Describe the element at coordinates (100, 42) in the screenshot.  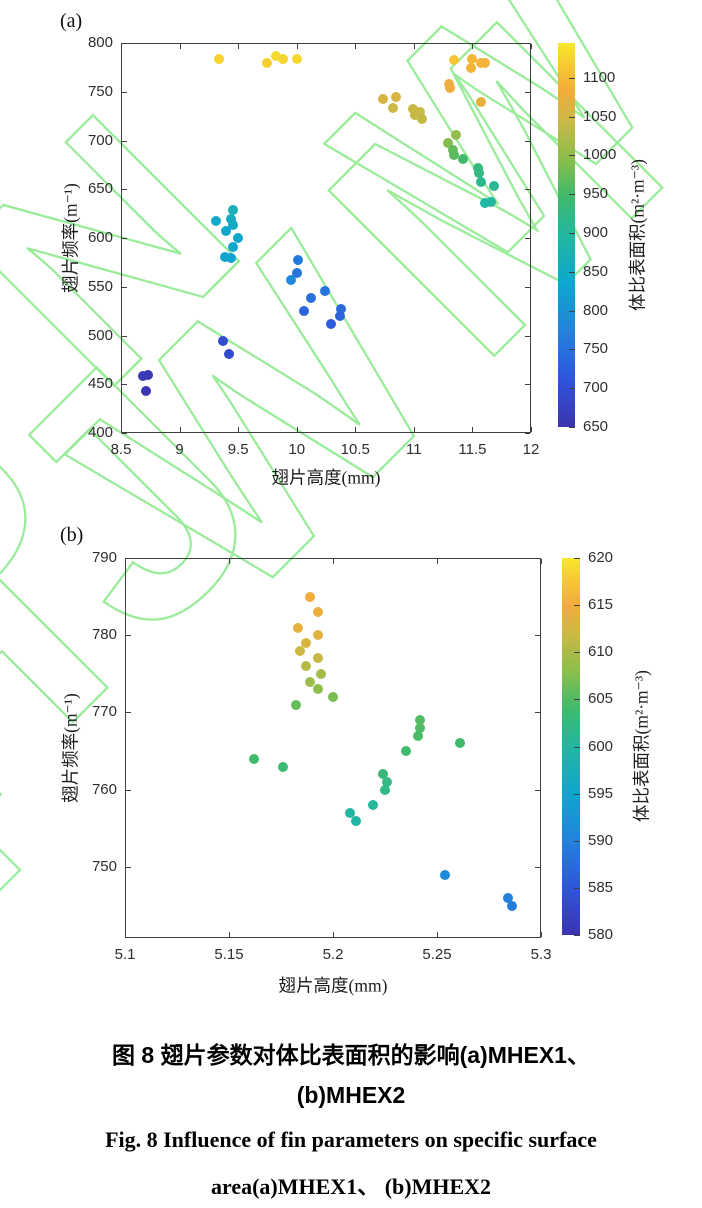
I see `y-tick-label: 800` at that location.